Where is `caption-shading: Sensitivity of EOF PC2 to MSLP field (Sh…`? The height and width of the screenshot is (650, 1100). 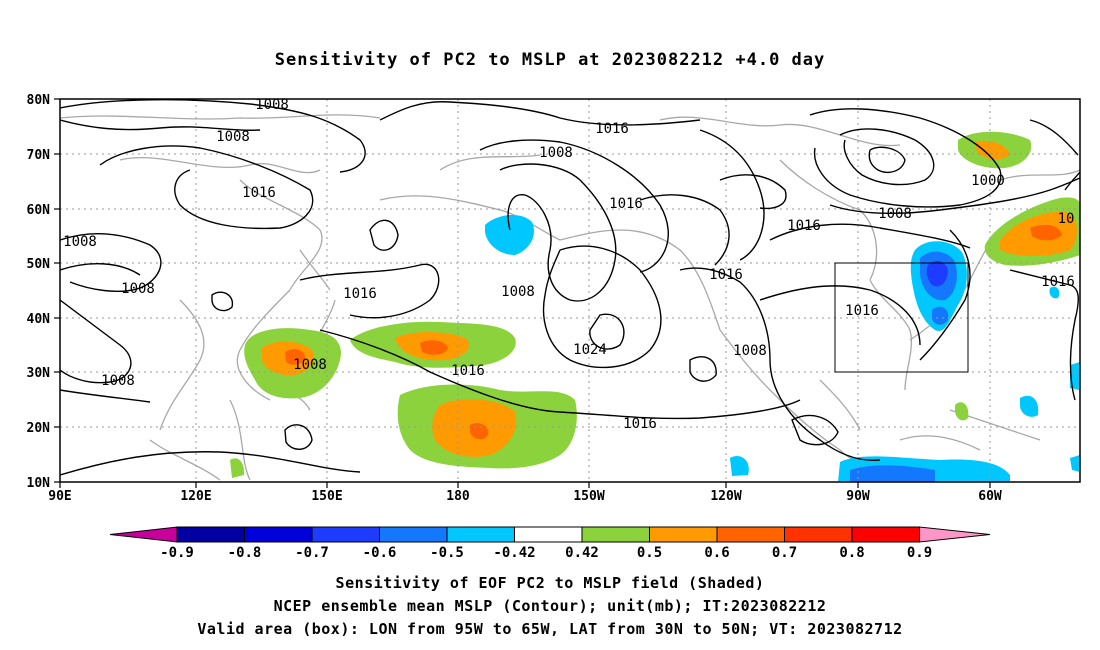 caption-shading: Sensitivity of EOF PC2 to MSLP field (Sh… is located at coordinates (550, 583).